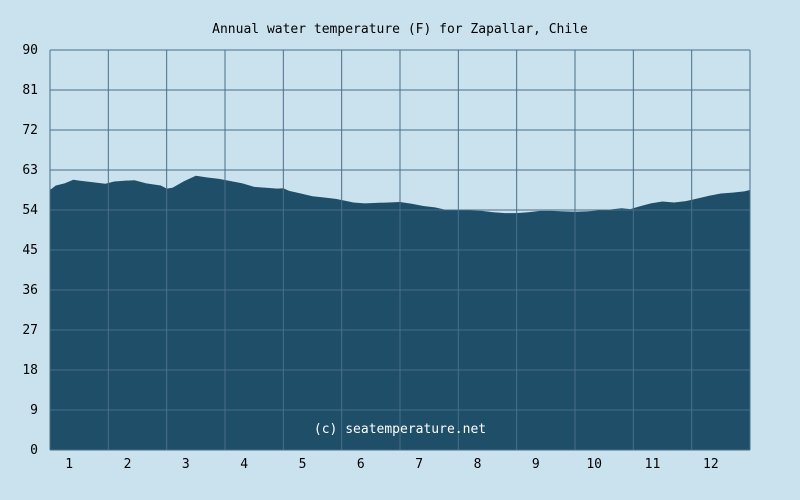 This screenshot has height=500, width=800. I want to click on y-tick-label: 63, so click(30, 170).